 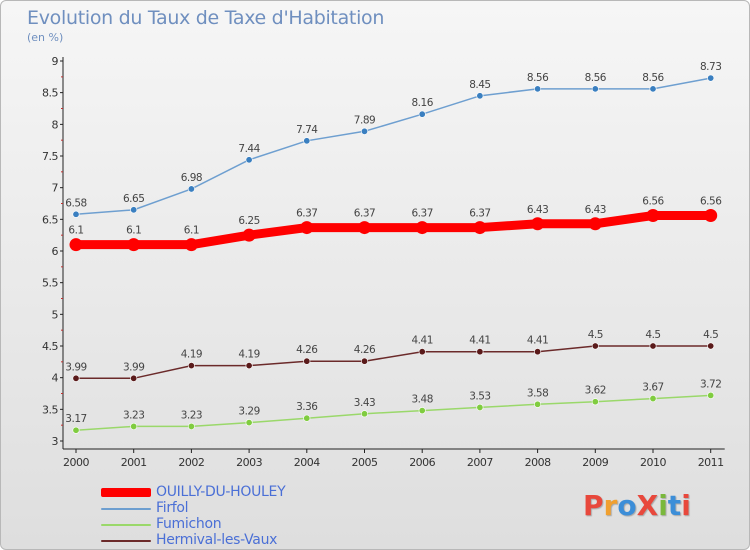 What do you see at coordinates (55, 441) in the screenshot?
I see `y-tick-label: 3` at bounding box center [55, 441].